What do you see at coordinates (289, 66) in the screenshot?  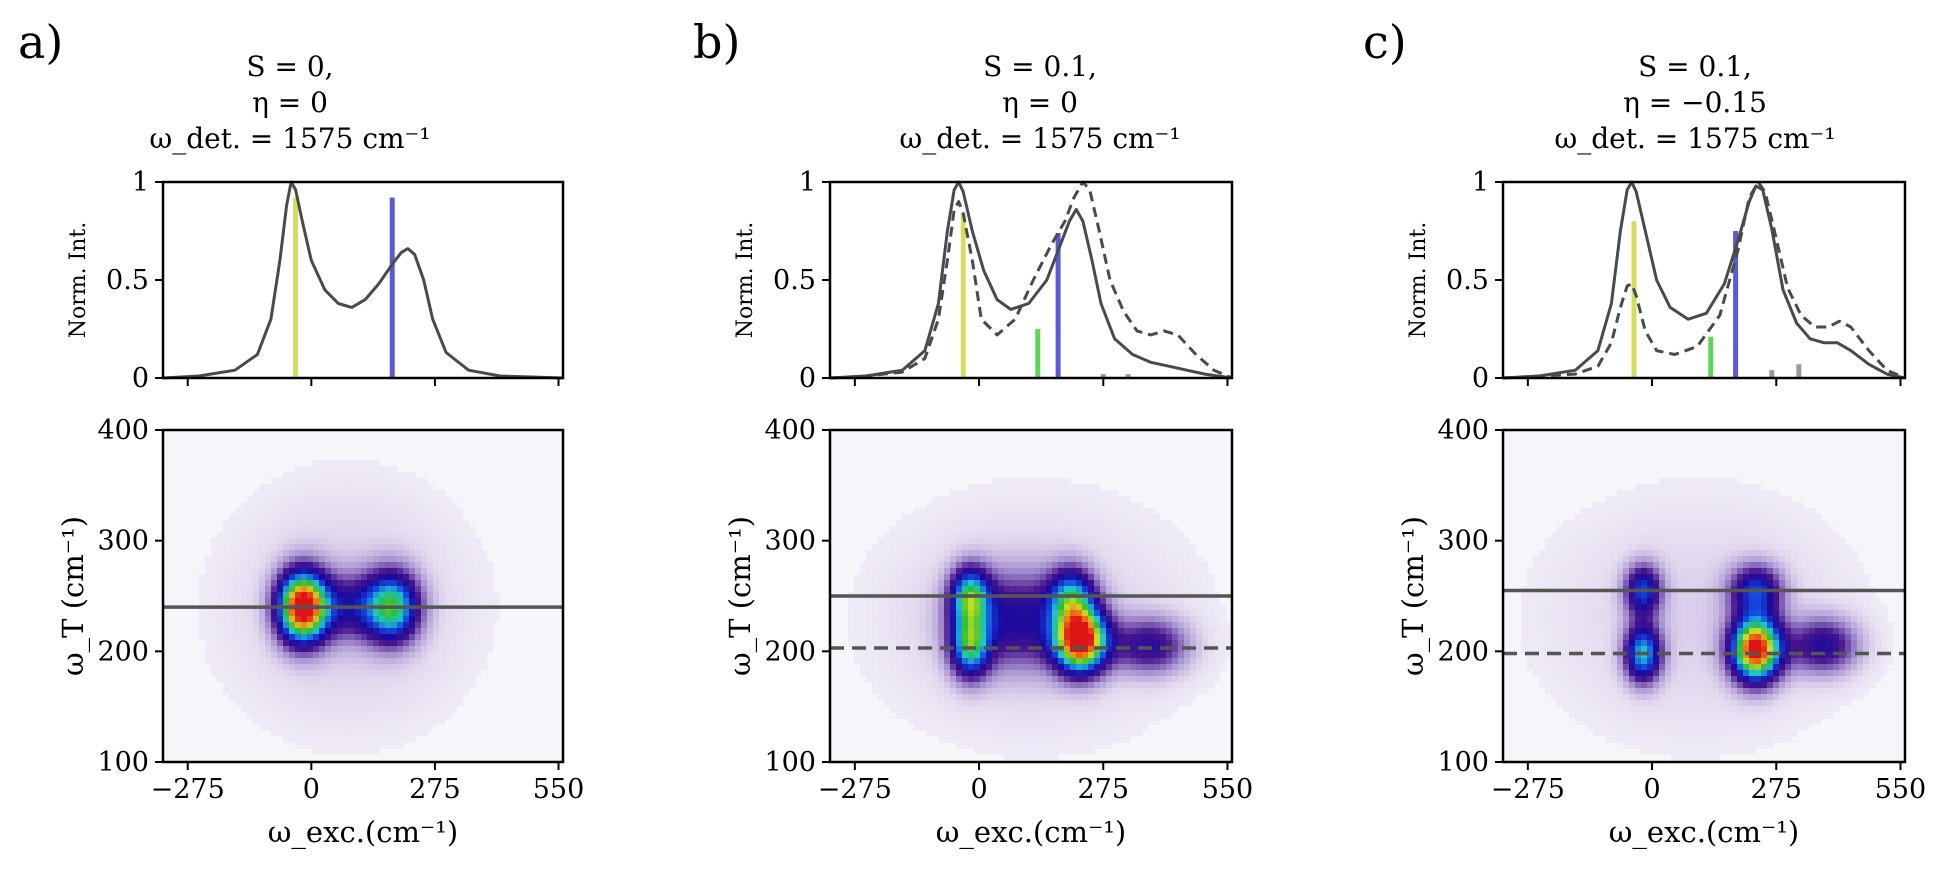 I see `panel-title-line: S = 0,` at bounding box center [289, 66].